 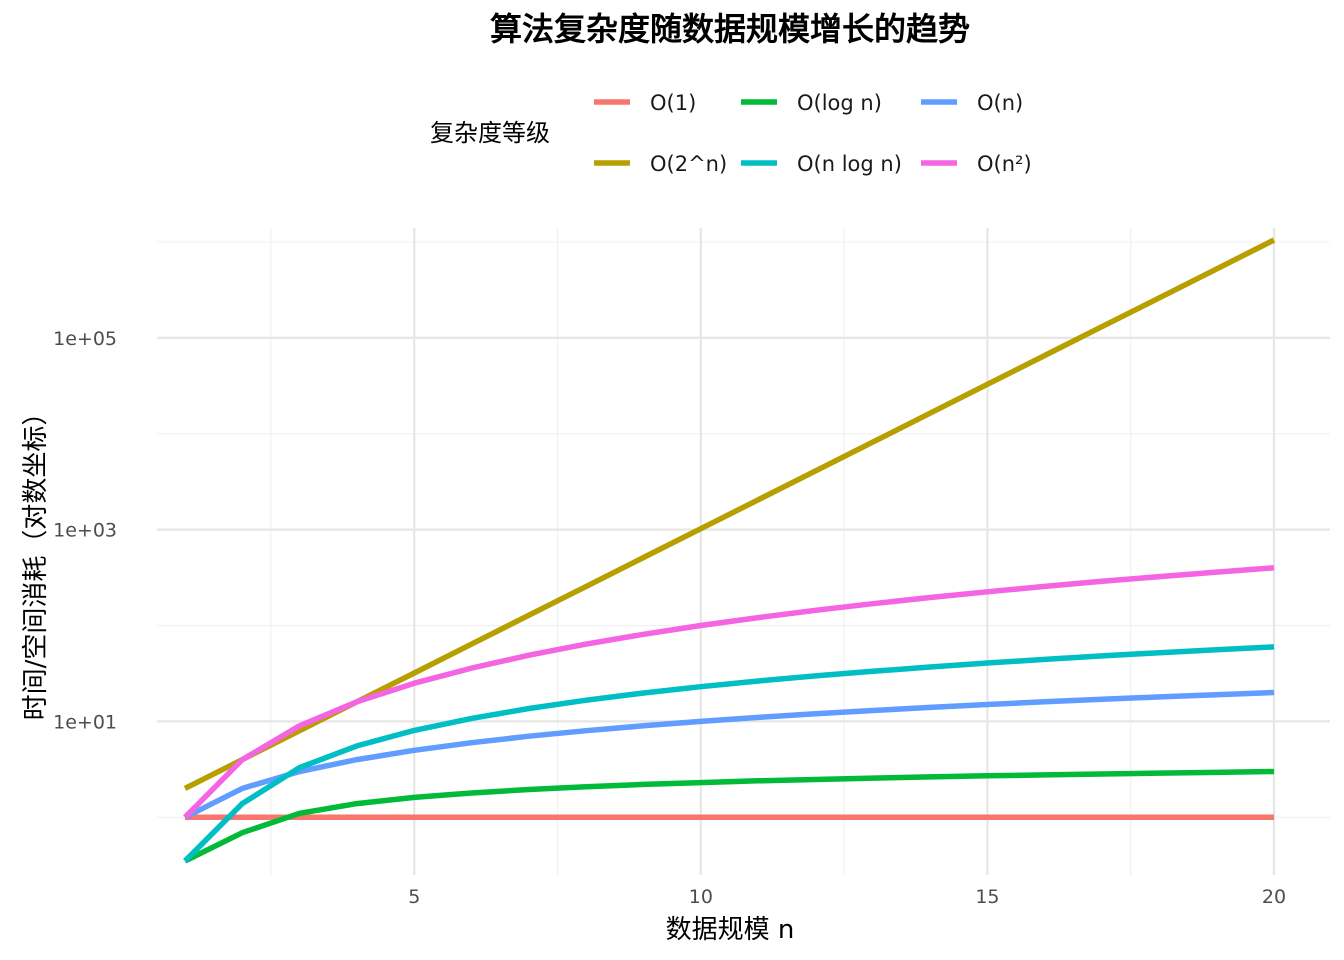 What do you see at coordinates (36, 560) in the screenshot?
I see `y-axis-title: 时间/空间消耗（对数坐标）` at bounding box center [36, 560].